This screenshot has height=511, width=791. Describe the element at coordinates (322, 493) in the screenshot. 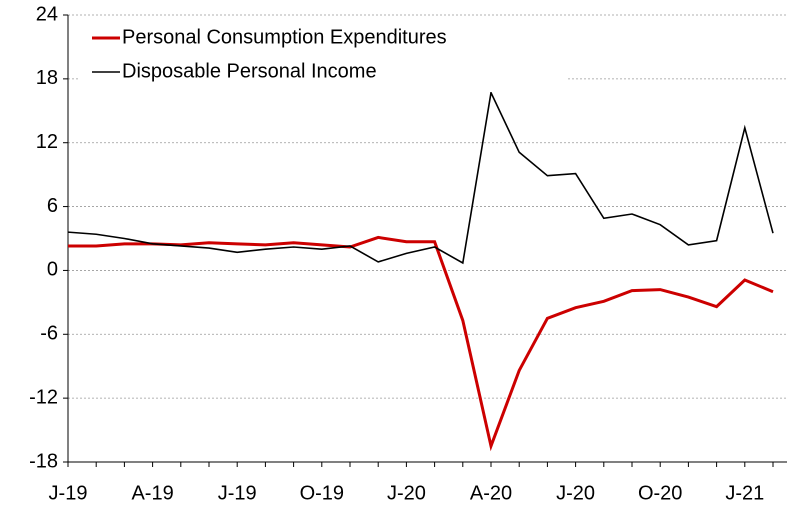

I see `x-tick-label: O-19` at that location.